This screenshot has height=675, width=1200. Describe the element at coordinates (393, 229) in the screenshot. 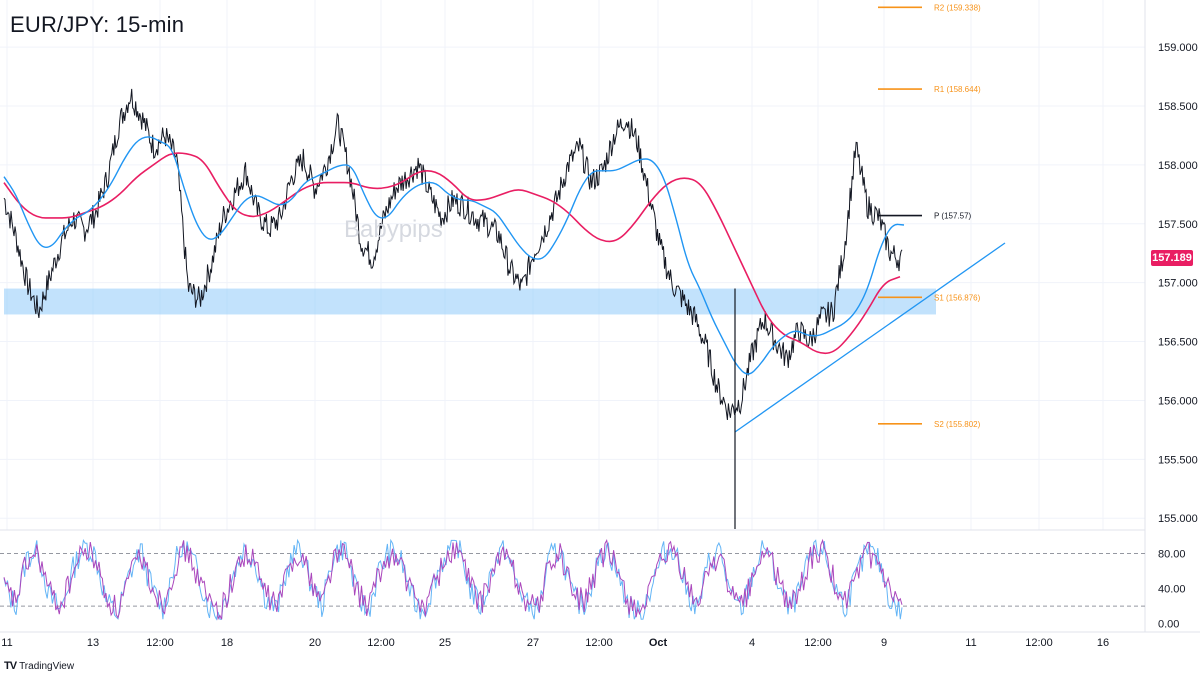

I see `watermark: Babypips` at that location.